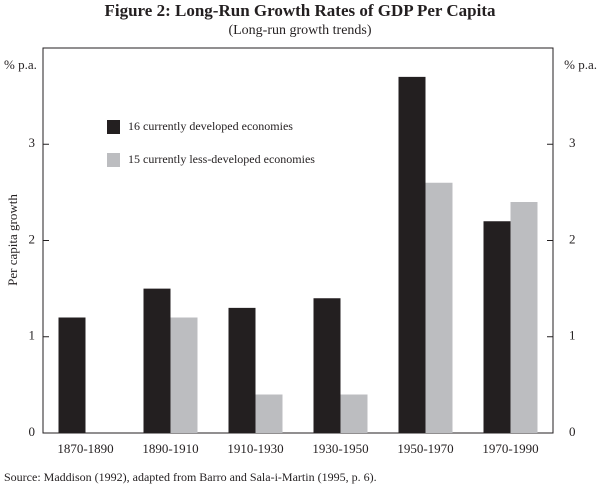 The width and height of the screenshot is (600, 489). I want to click on y2-tick-label: 2, so click(572, 238).